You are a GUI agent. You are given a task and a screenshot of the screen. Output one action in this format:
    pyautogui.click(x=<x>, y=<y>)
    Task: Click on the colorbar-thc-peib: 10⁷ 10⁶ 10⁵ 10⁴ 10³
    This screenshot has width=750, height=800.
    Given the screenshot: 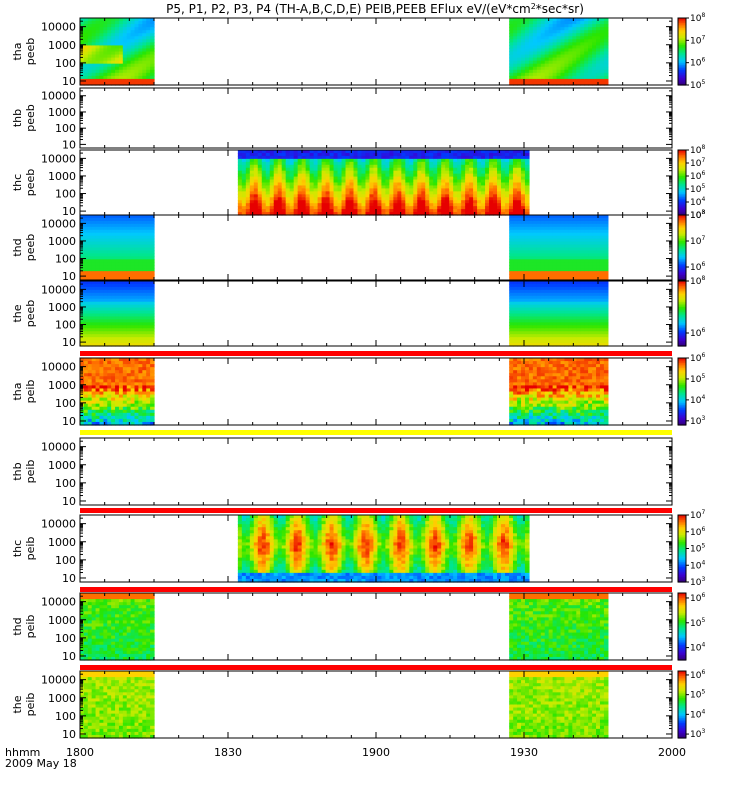 What is the action you would take?
    pyautogui.click(x=691, y=548)
    